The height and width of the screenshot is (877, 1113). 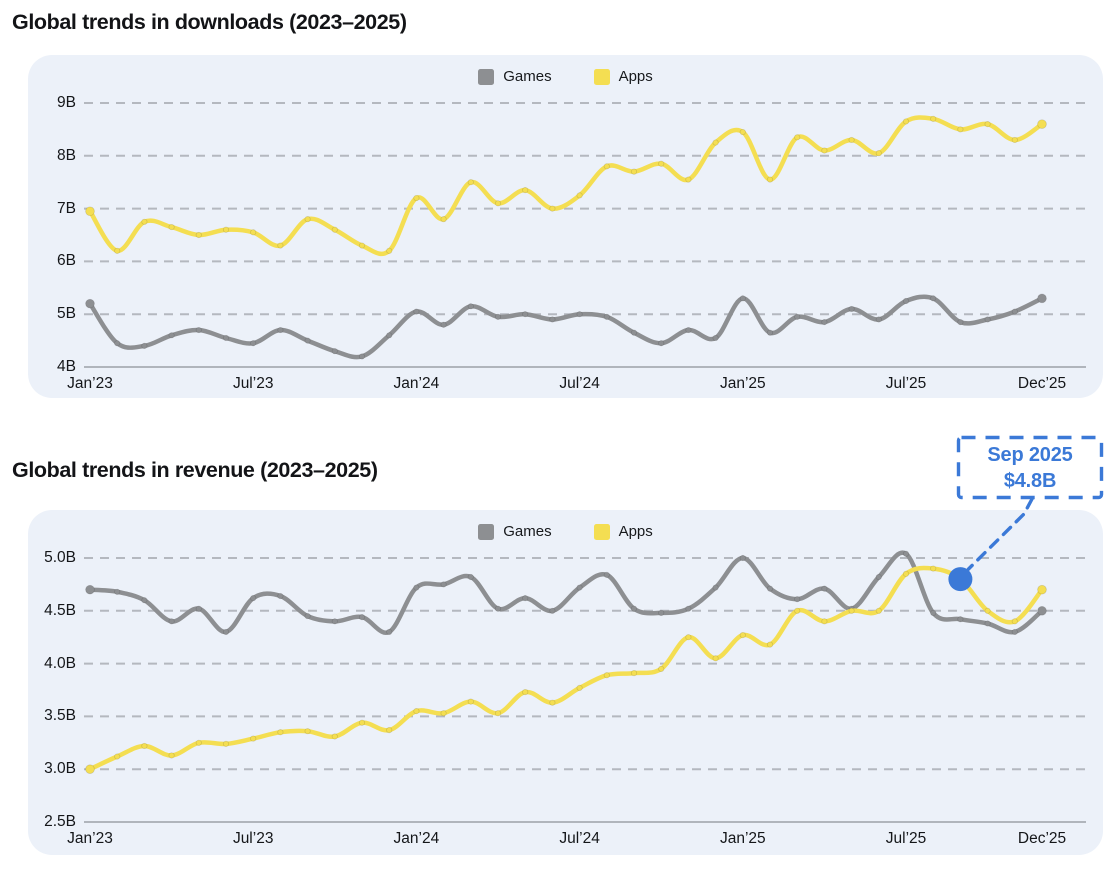 I want to click on x-tick-label: Jan’25, so click(x=742, y=838).